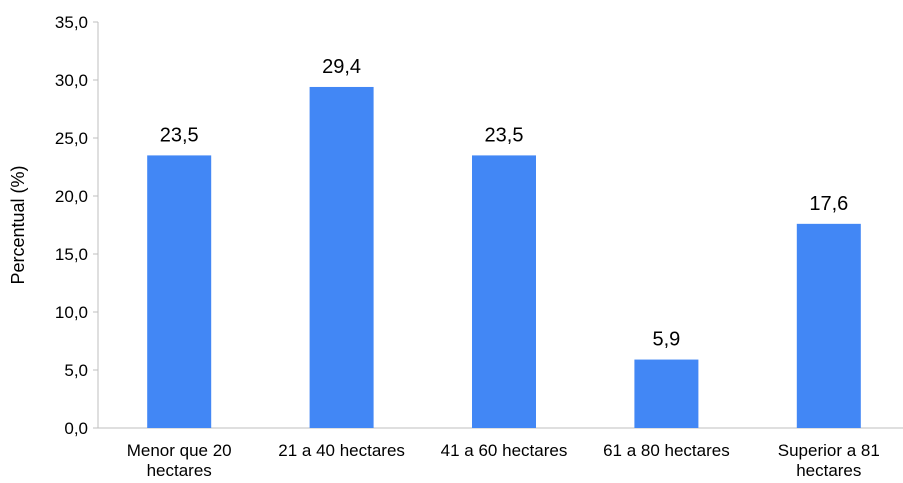  What do you see at coordinates (76, 370) in the screenshot?
I see `y-tick-label: 5,0` at bounding box center [76, 370].